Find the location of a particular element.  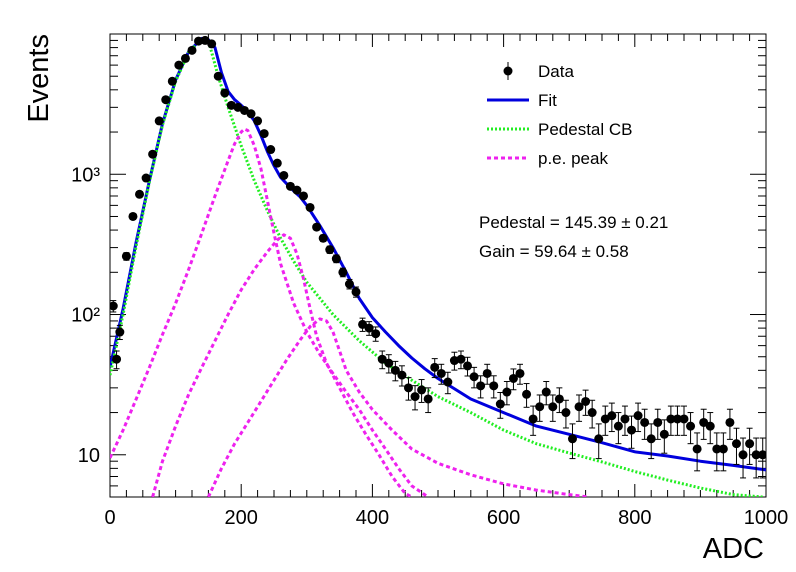

x-tick-label: 1000 is located at coordinates (766, 518).